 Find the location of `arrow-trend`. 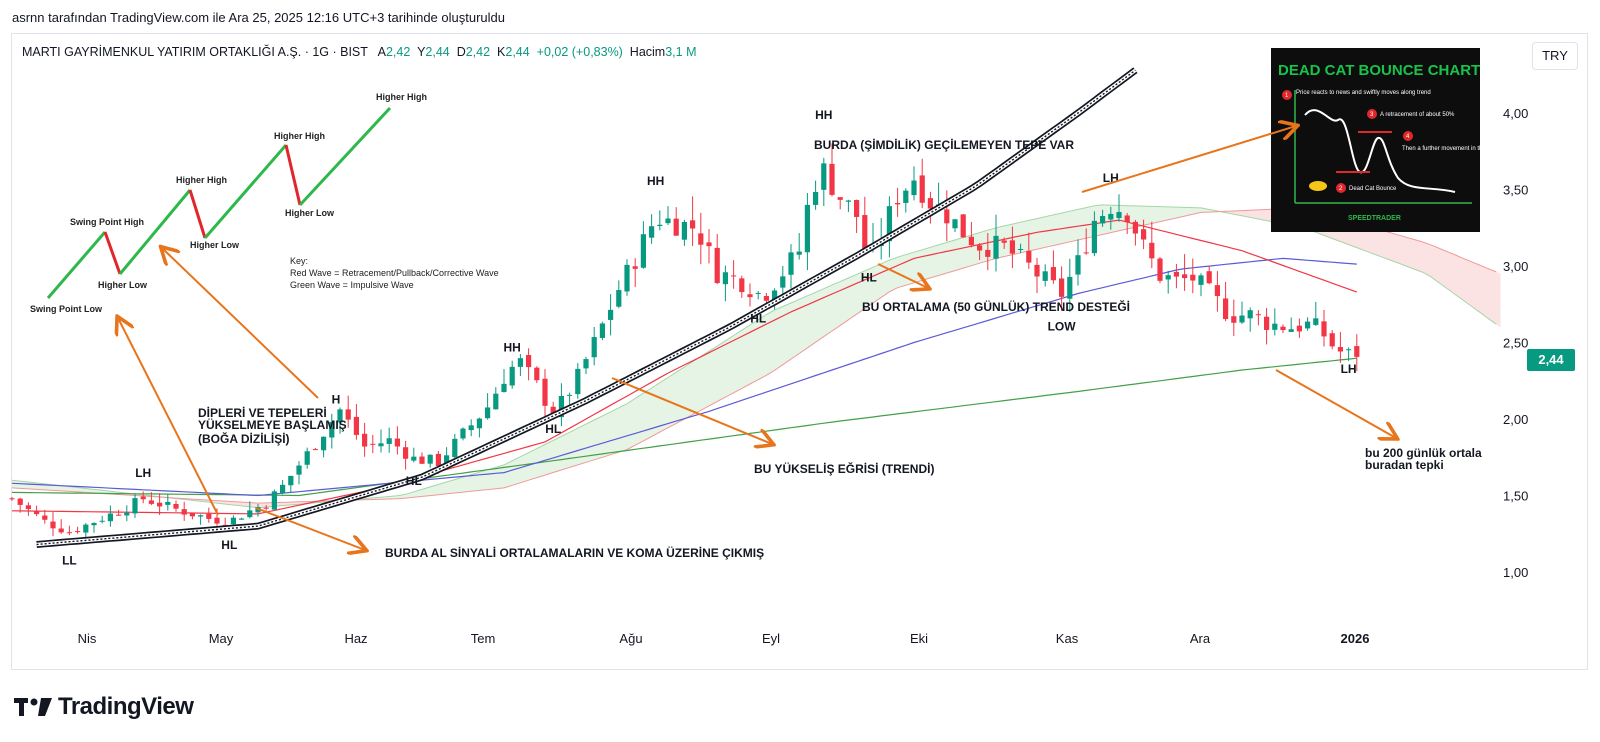

arrow-trend is located at coordinates (691, 410).